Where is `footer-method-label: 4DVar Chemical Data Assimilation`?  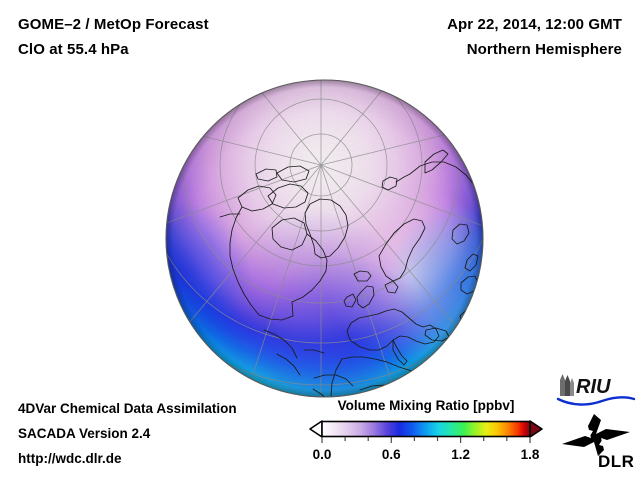 footer-method-label: 4DVar Chemical Data Assimilation is located at coordinates (127, 408).